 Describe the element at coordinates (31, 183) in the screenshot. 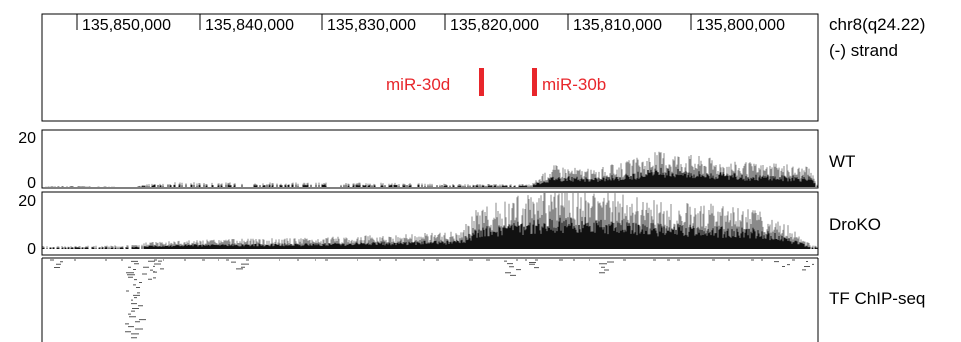

I see `track-wt-scale-min: 0` at that location.